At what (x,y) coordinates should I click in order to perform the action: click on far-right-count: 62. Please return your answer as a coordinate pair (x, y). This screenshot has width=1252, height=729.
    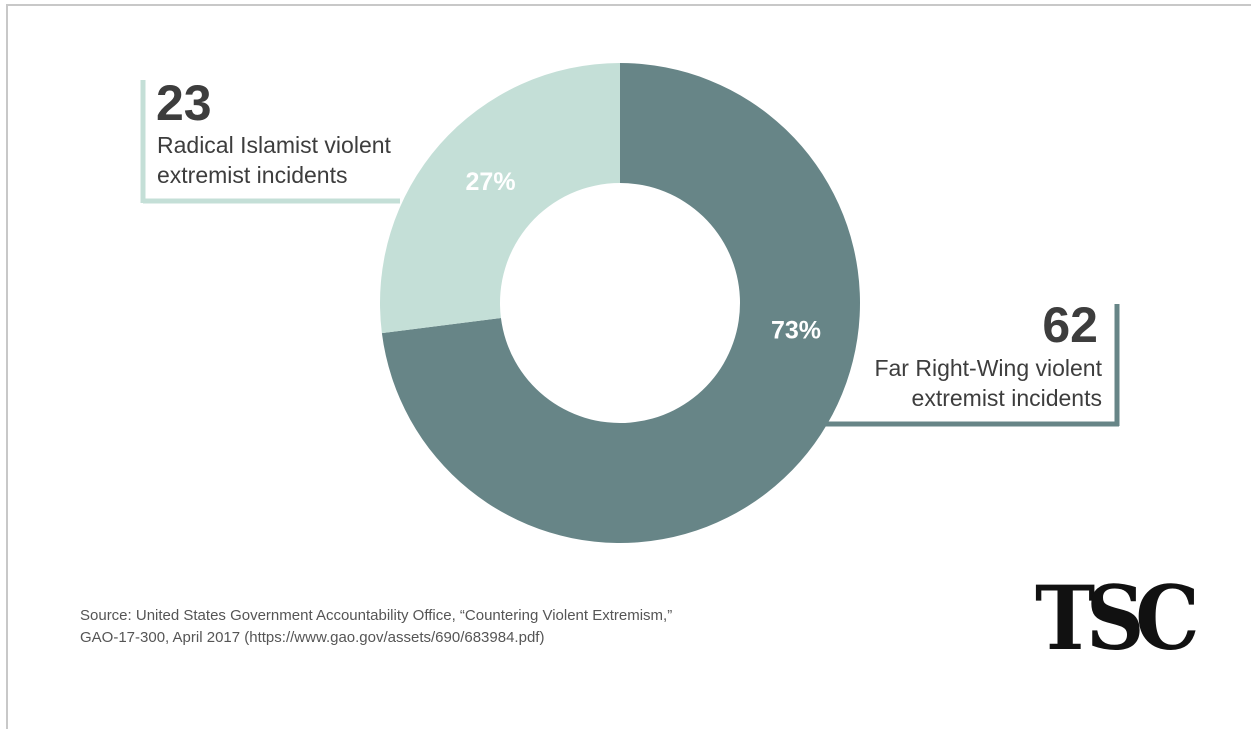
    Looking at the image, I should click on (1070, 325).